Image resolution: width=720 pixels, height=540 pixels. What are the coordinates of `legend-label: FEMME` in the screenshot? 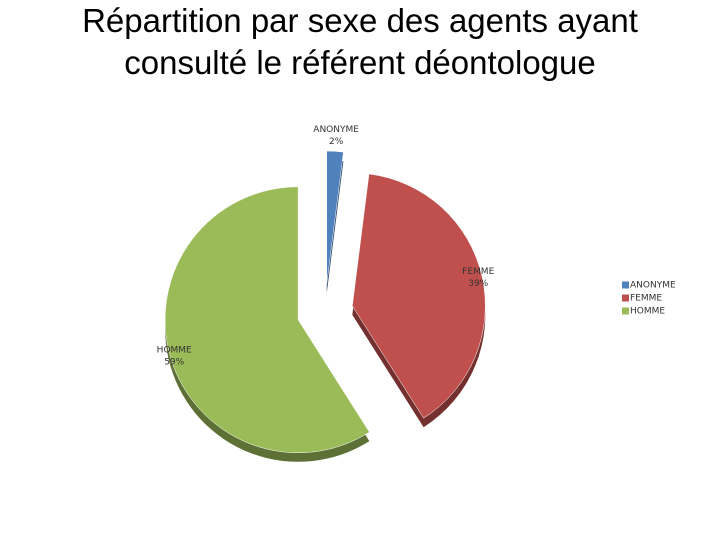 It's located at (646, 299).